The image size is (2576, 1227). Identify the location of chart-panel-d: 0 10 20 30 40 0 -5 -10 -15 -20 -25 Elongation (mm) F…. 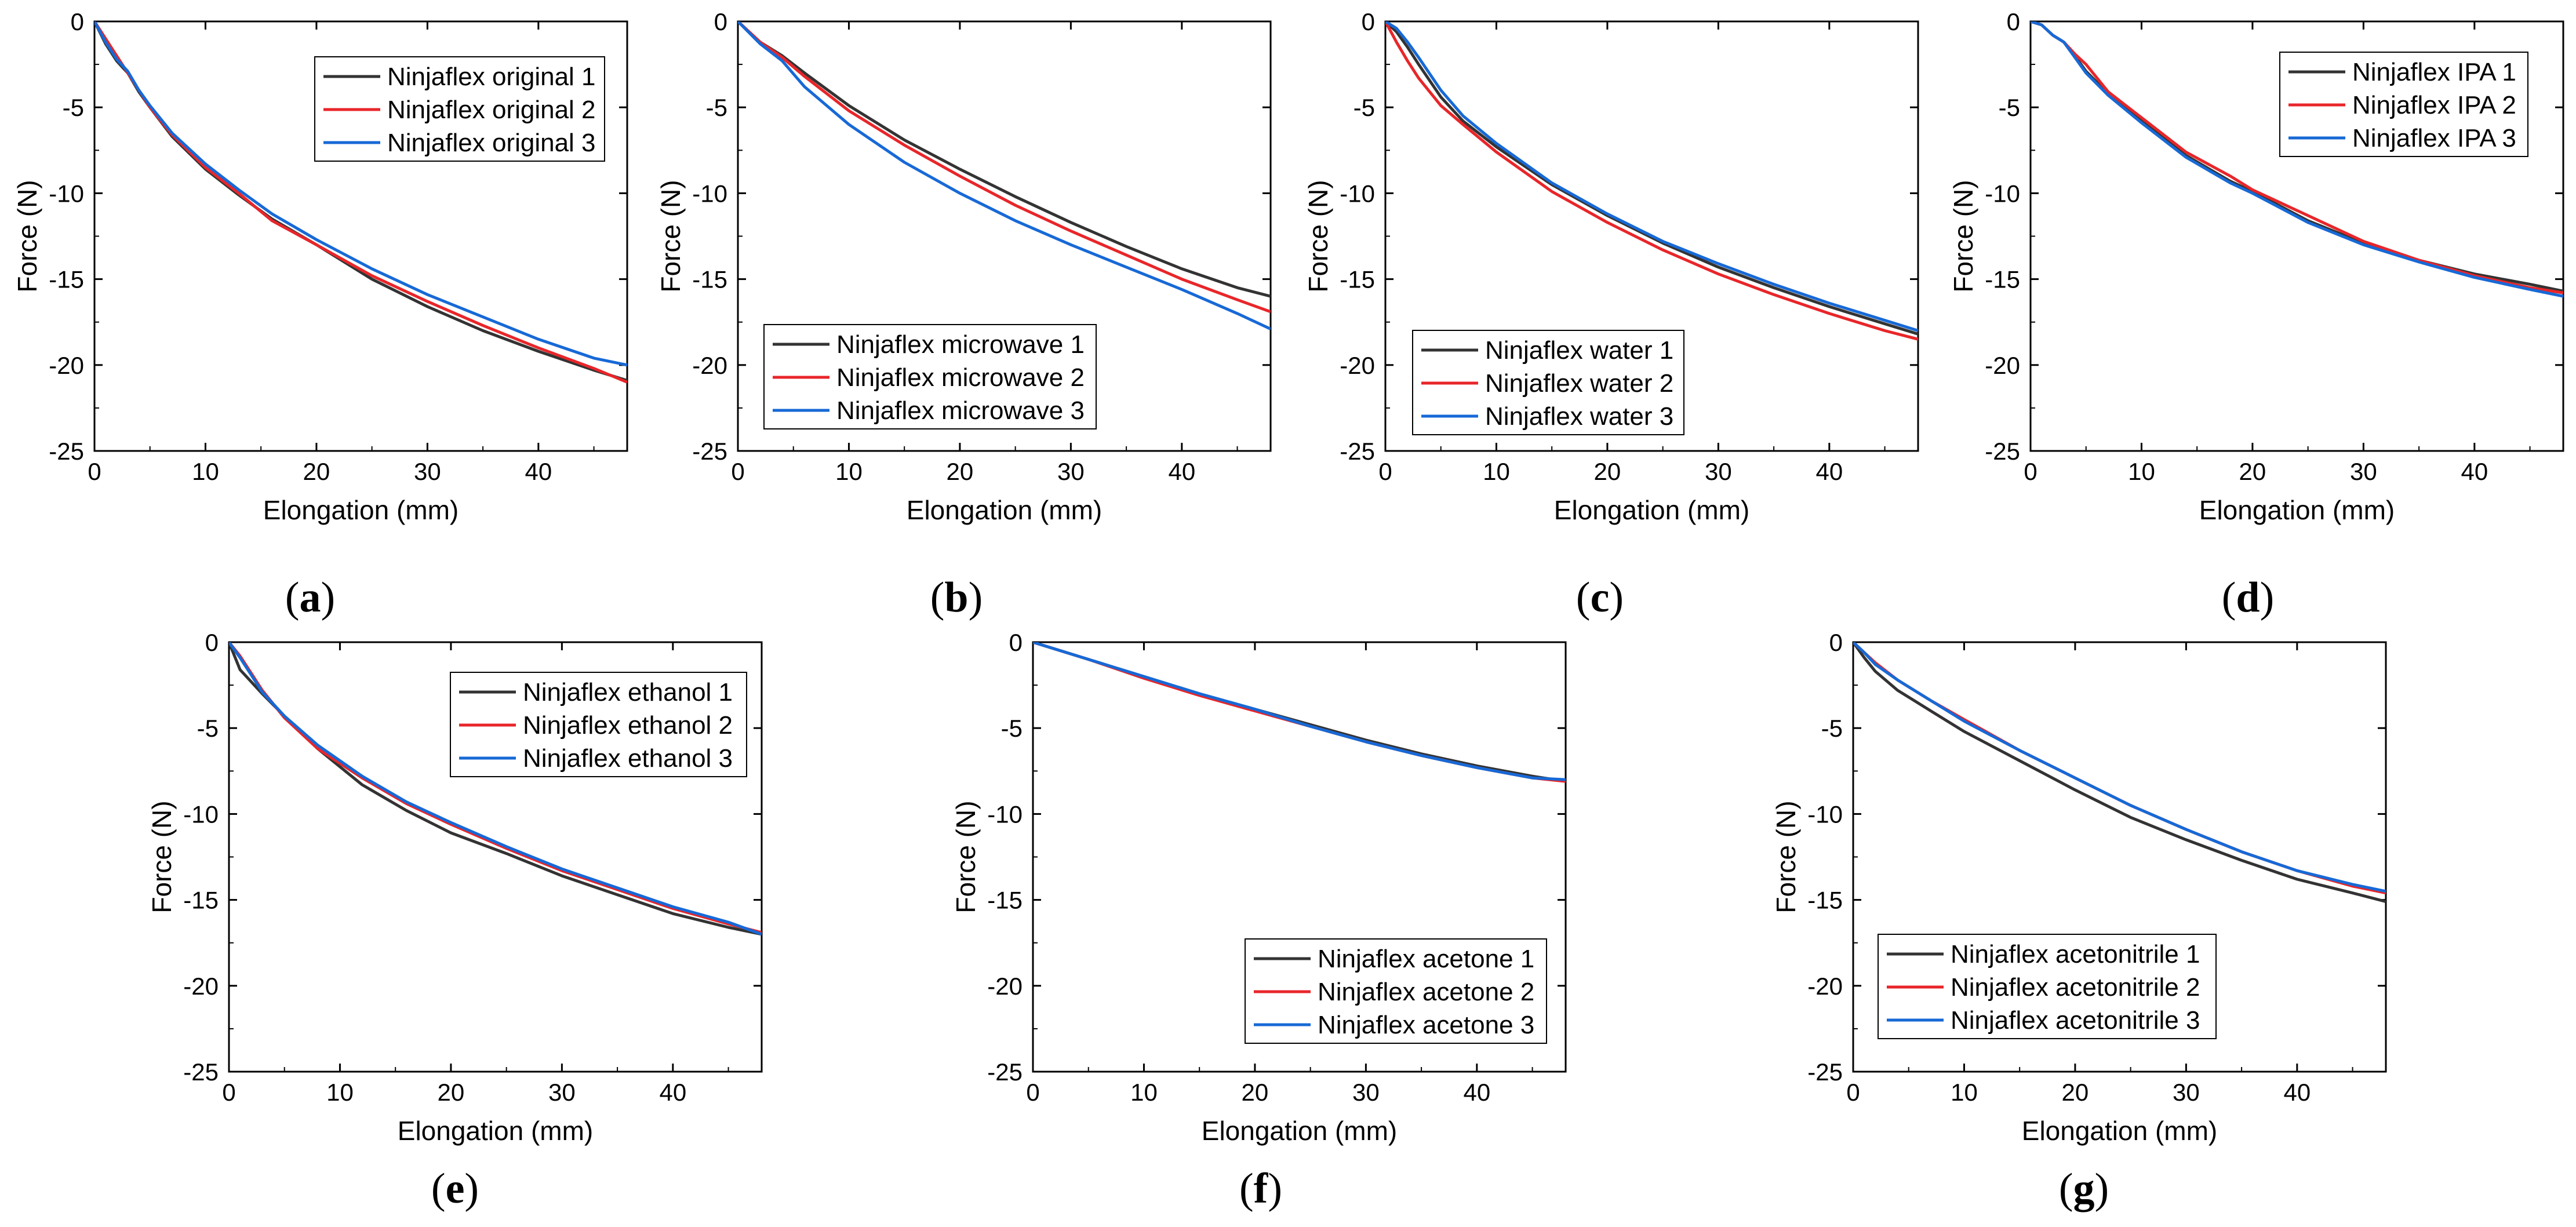
(2256, 266).